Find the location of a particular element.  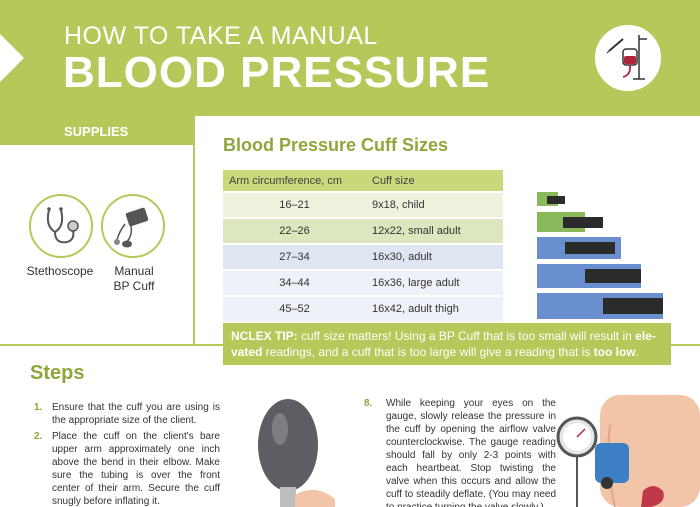

divider-vertical is located at coordinates (194, 230).